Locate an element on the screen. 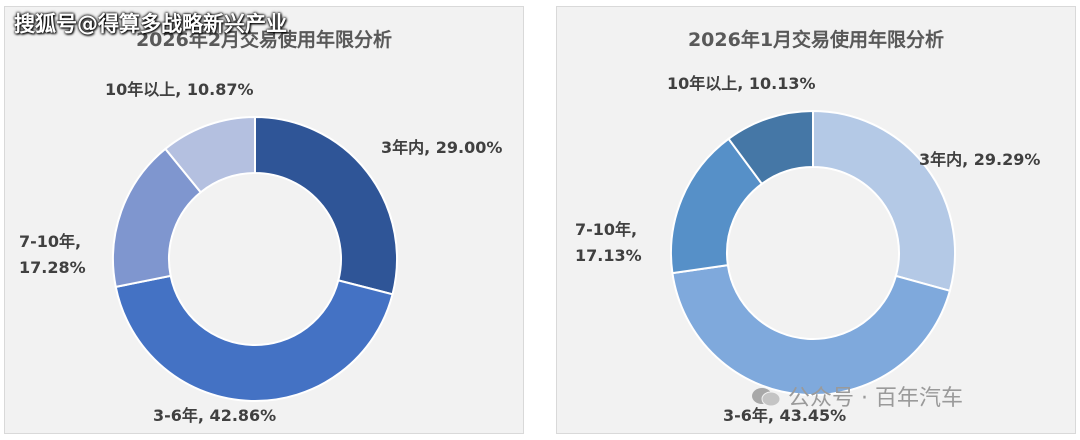 This screenshot has height=440, width=1080. slice-label-3-6y: 3-6年, 43.45% is located at coordinates (785, 415).